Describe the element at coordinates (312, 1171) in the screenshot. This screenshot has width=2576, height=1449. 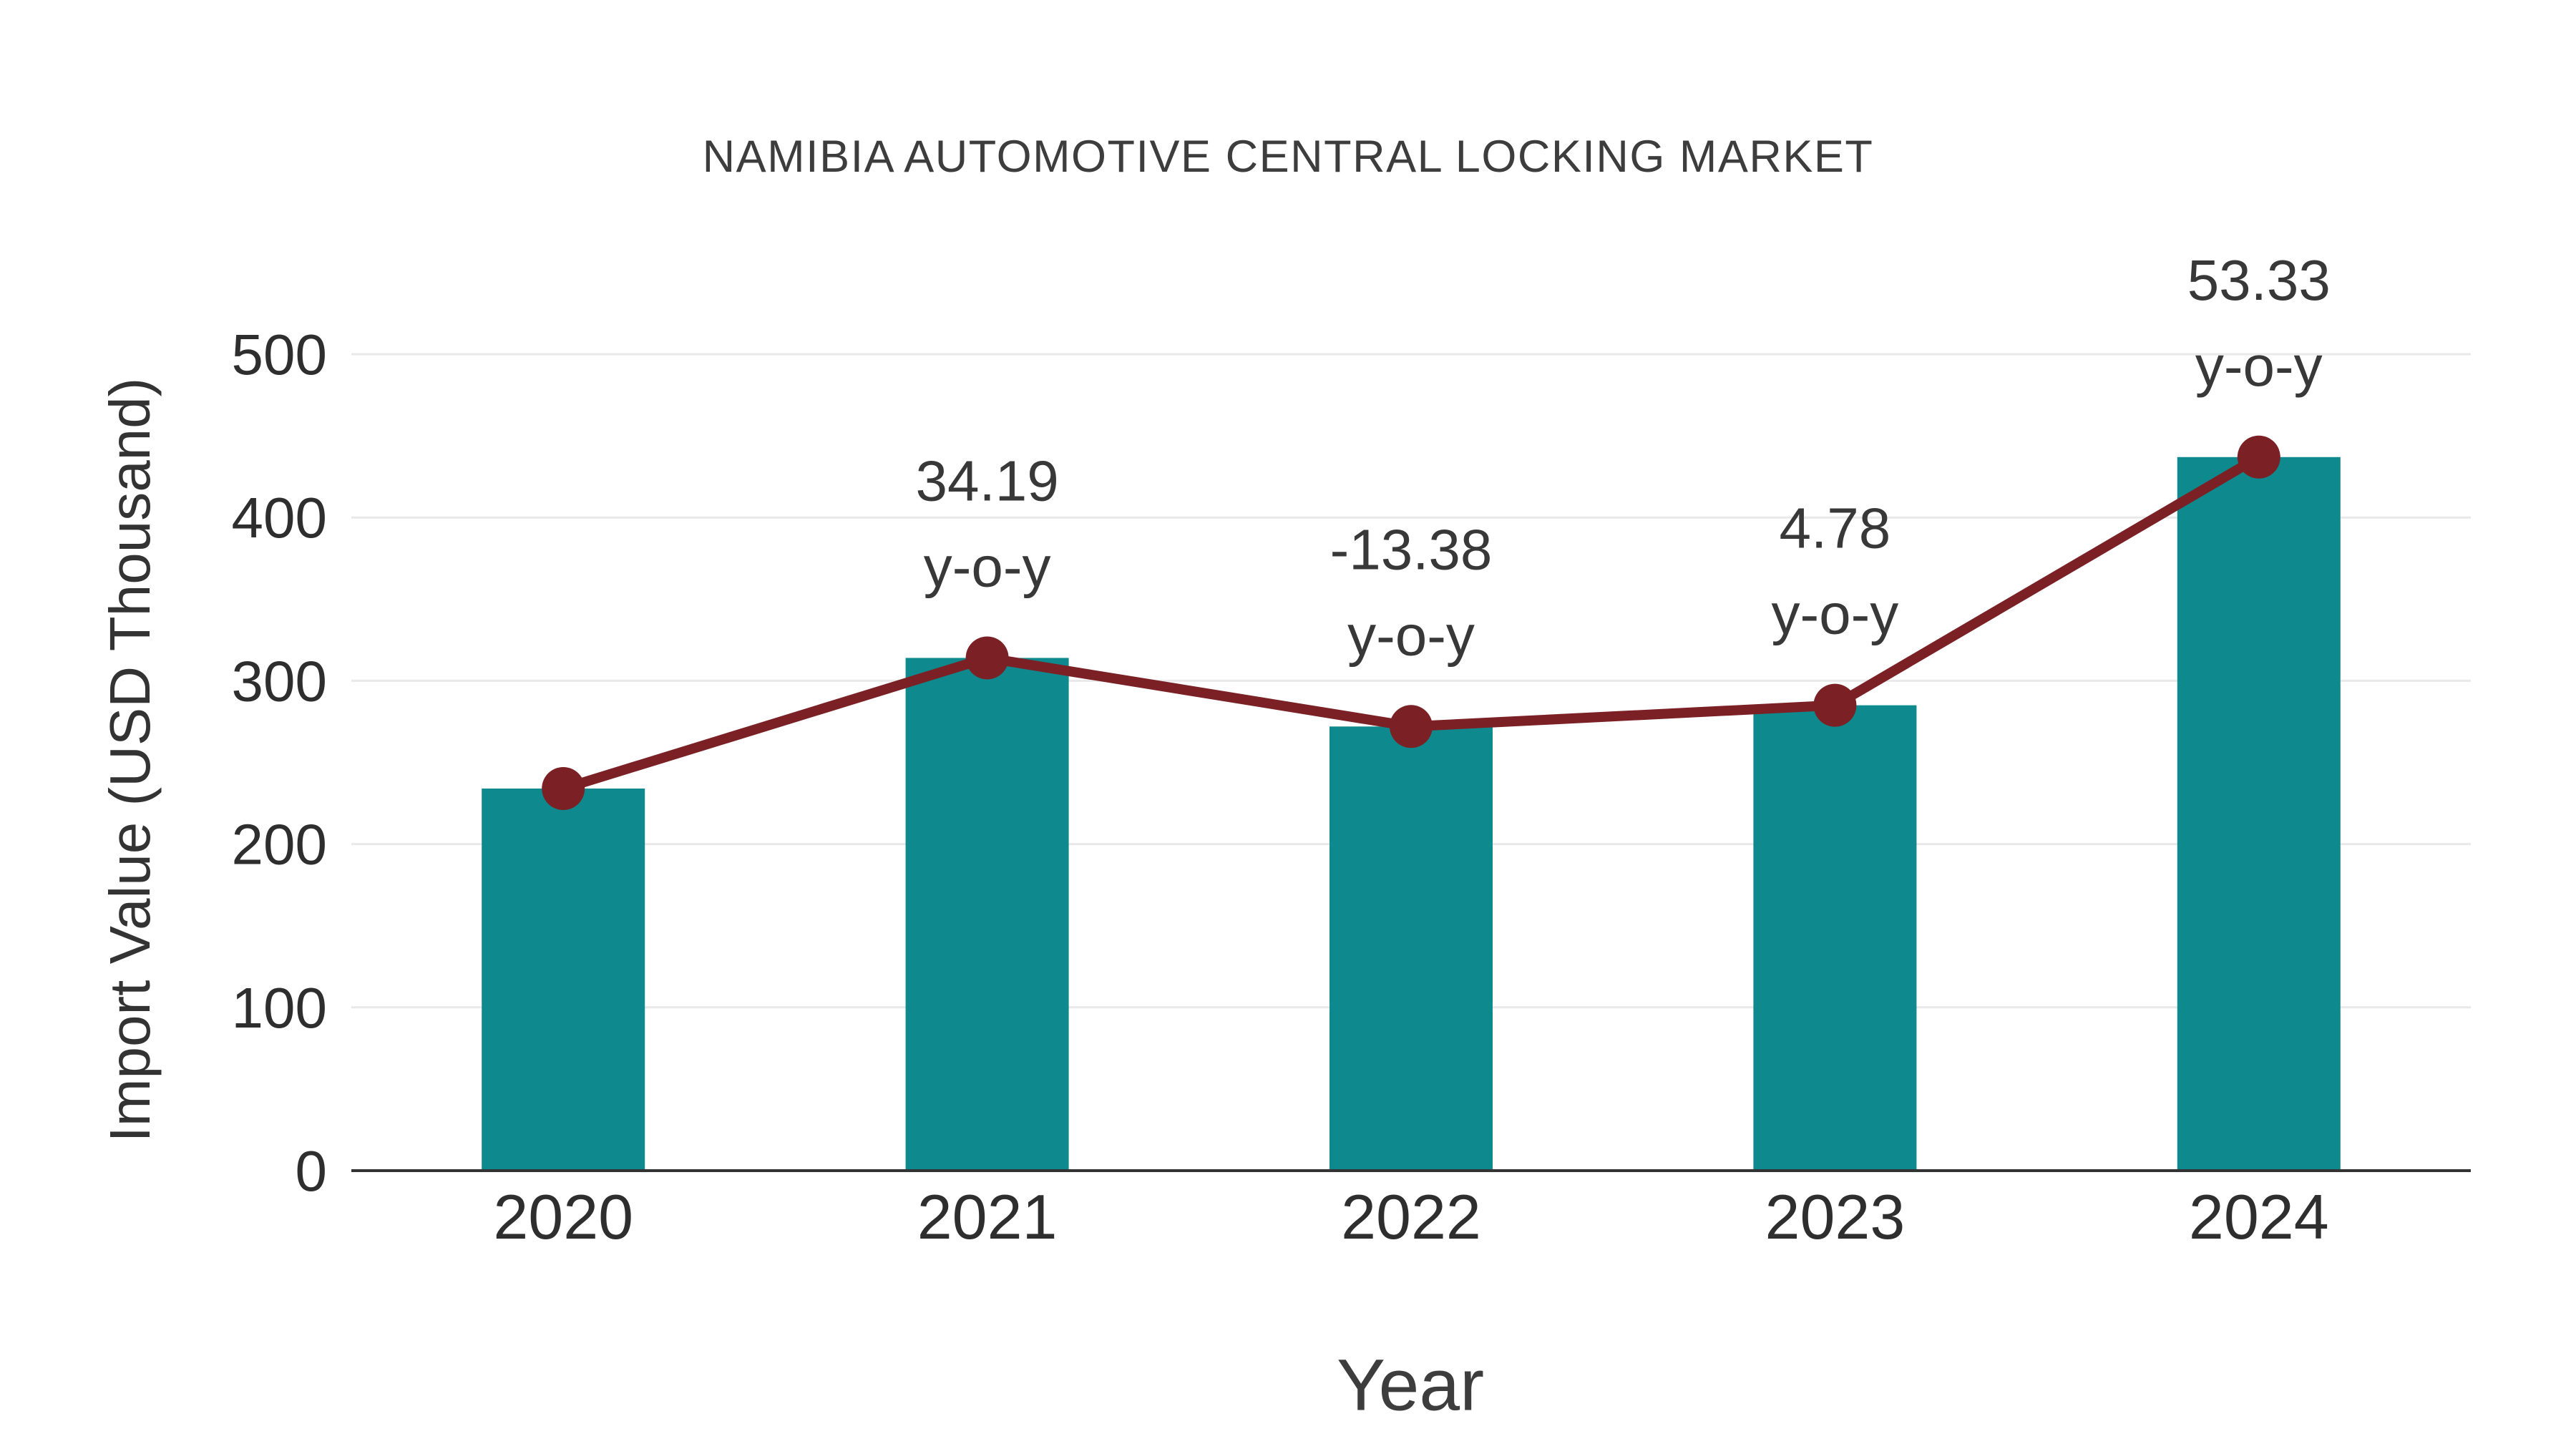
I see `y-tick-label: 0` at that location.